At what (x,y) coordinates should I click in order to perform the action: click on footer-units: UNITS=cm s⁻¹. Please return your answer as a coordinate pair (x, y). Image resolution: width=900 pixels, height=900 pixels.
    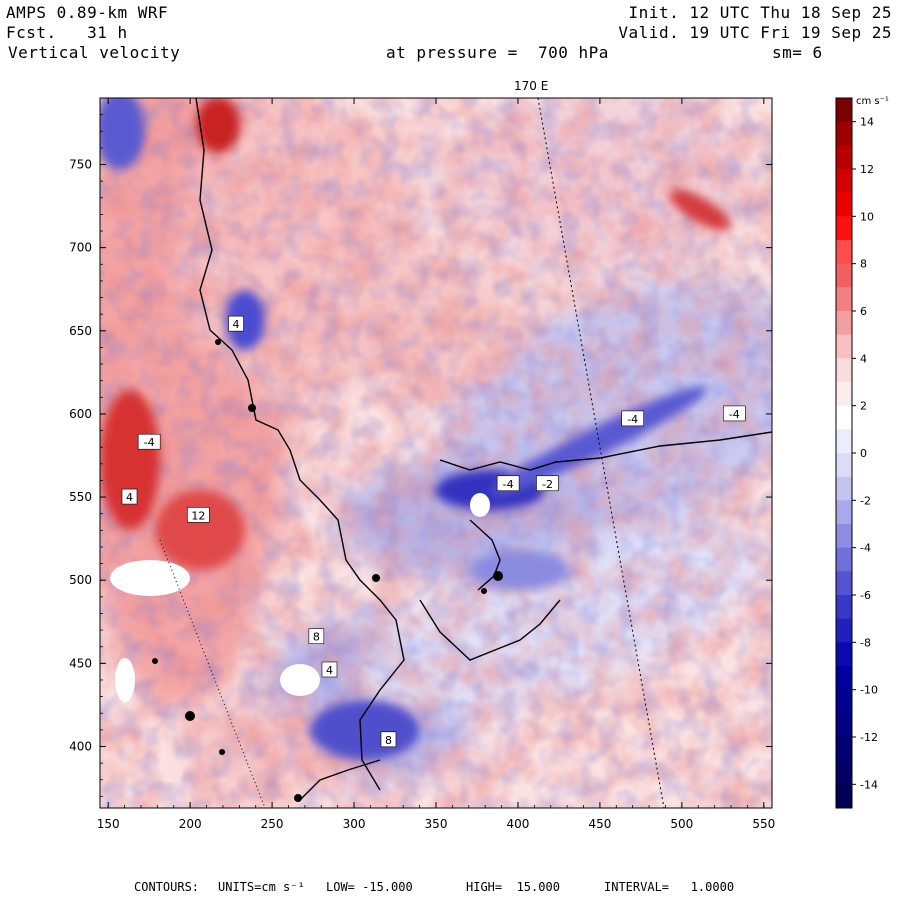
    Looking at the image, I should click on (261, 887).